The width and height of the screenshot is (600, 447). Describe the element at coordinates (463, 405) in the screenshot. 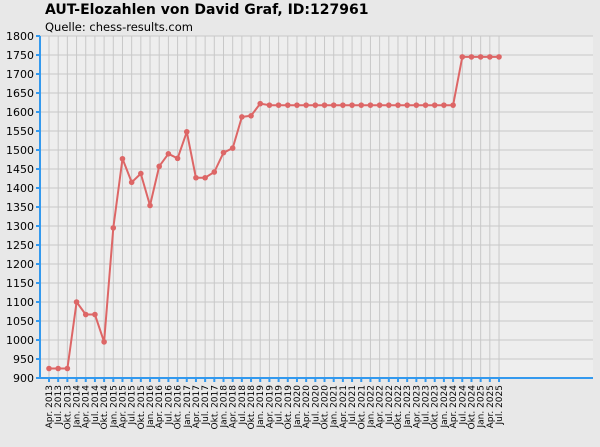

I see `x-tick-label: Jul. 2024` at that location.